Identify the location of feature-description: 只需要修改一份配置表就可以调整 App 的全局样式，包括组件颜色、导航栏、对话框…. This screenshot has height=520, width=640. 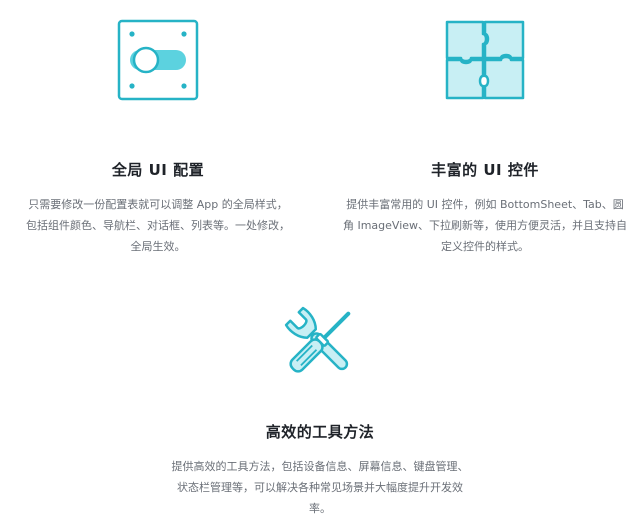
(158, 225).